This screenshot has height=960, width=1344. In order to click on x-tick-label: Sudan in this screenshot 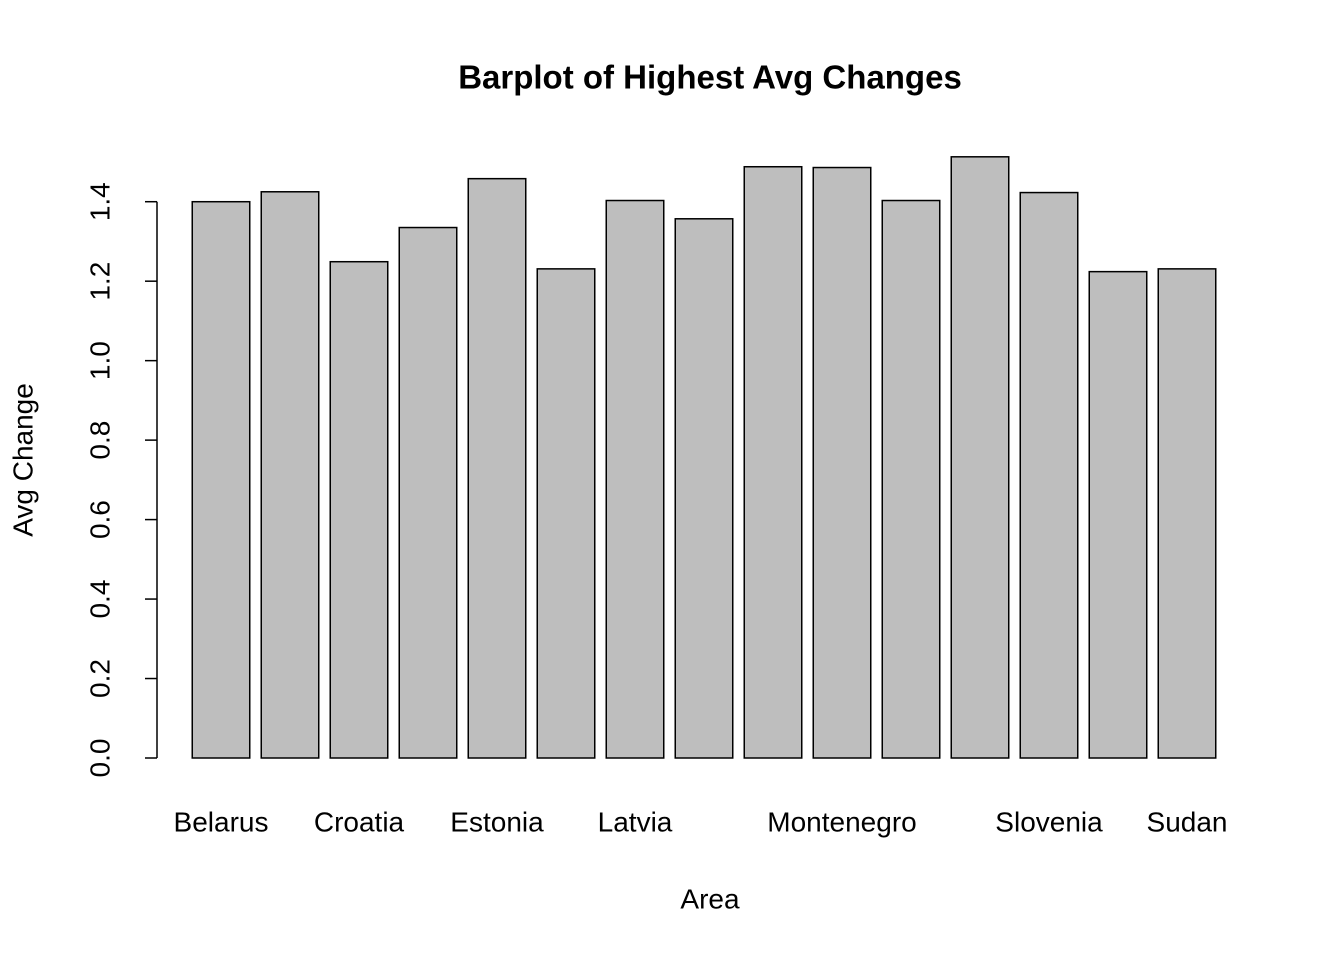, I will do `click(1187, 821)`.